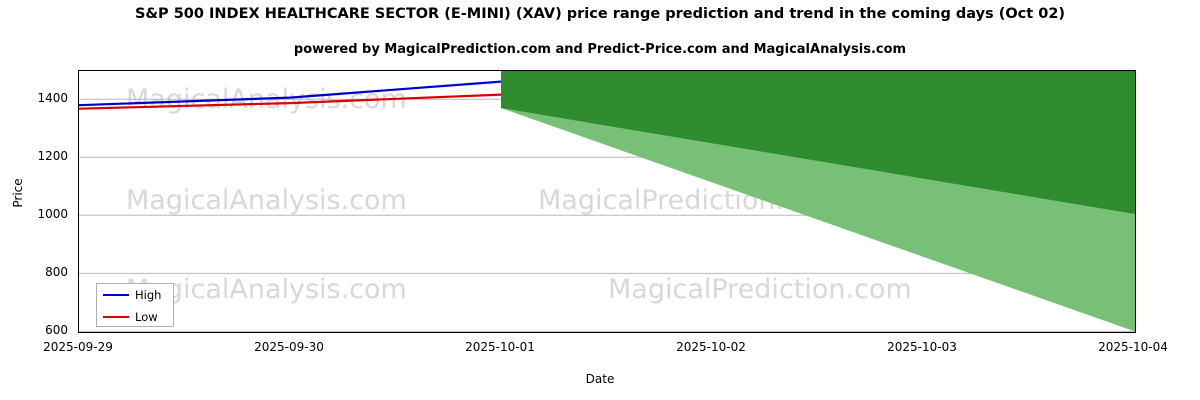  What do you see at coordinates (922, 347) in the screenshot?
I see `x-tick-label: 2025-10-03` at bounding box center [922, 347].